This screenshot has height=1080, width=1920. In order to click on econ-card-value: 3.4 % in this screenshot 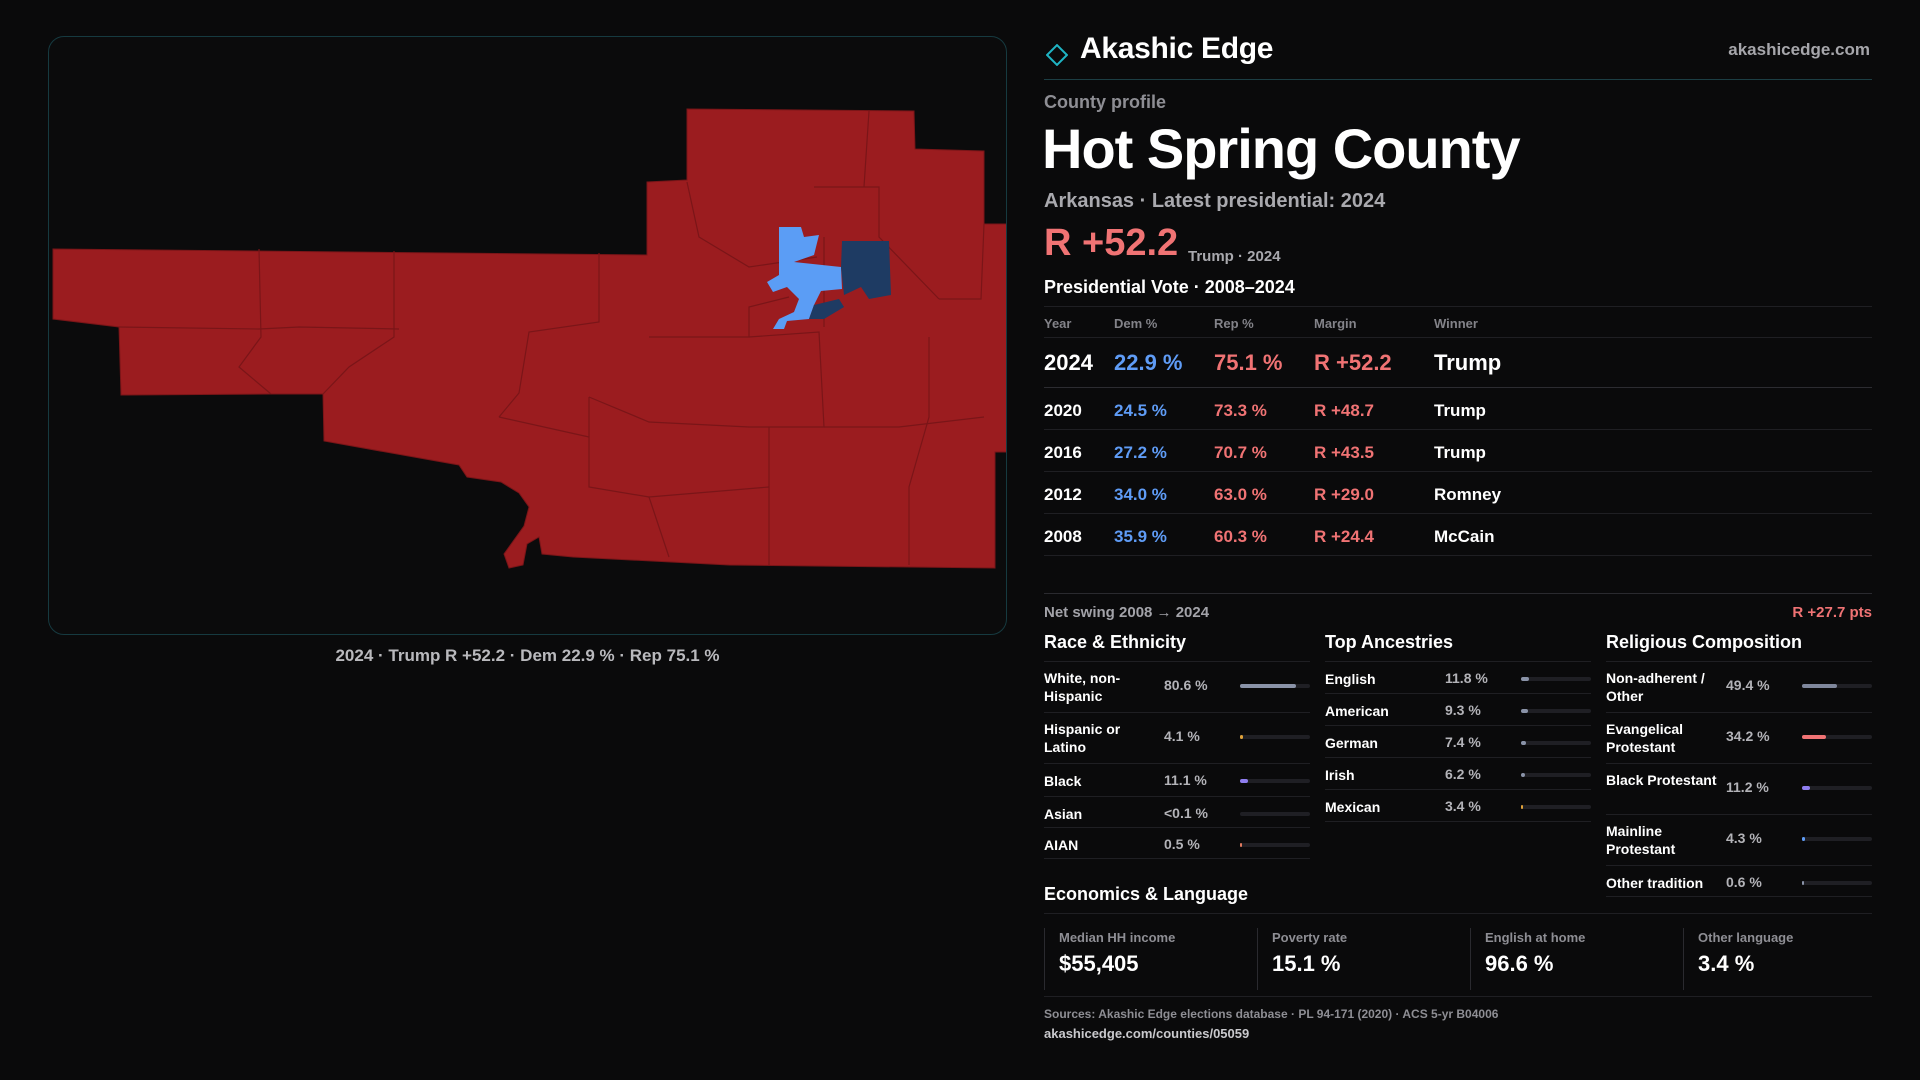, I will do `click(1726, 963)`.